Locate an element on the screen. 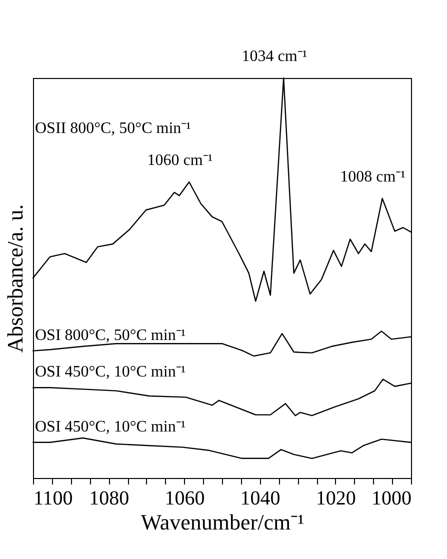 This screenshot has height=559, width=447. y-axis-title: Absorbance/a. u. is located at coordinates (15, 278).